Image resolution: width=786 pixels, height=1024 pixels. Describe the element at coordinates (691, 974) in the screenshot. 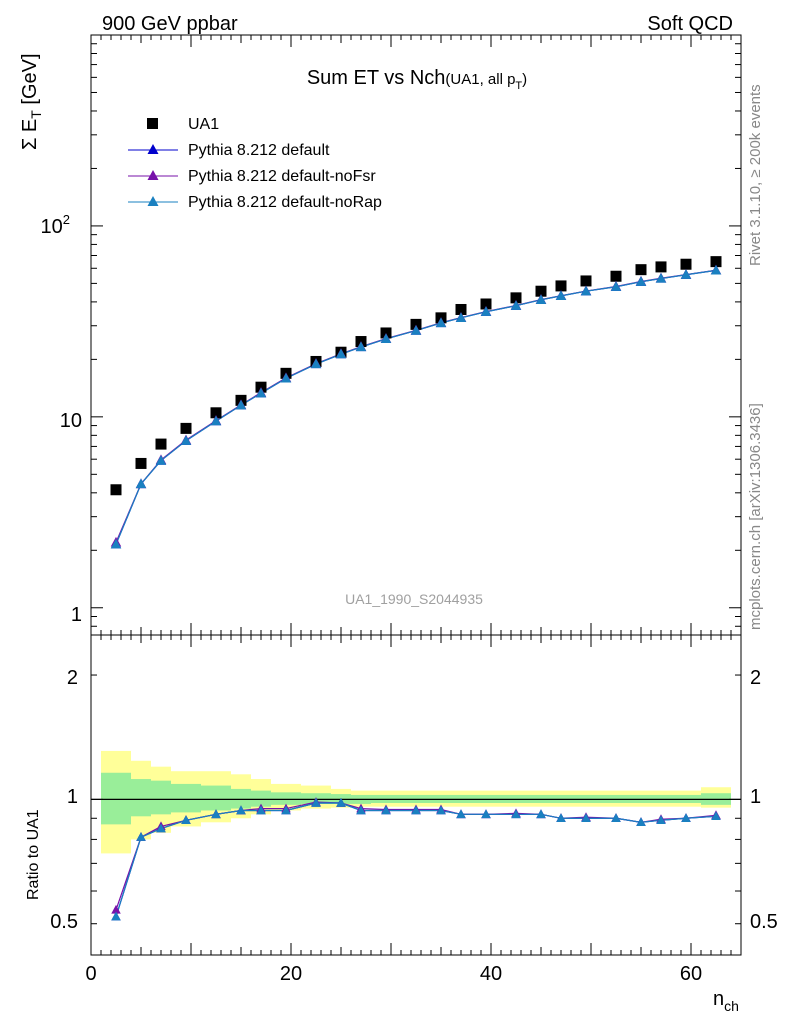

I see `ratio-xtick-label: 60` at that location.